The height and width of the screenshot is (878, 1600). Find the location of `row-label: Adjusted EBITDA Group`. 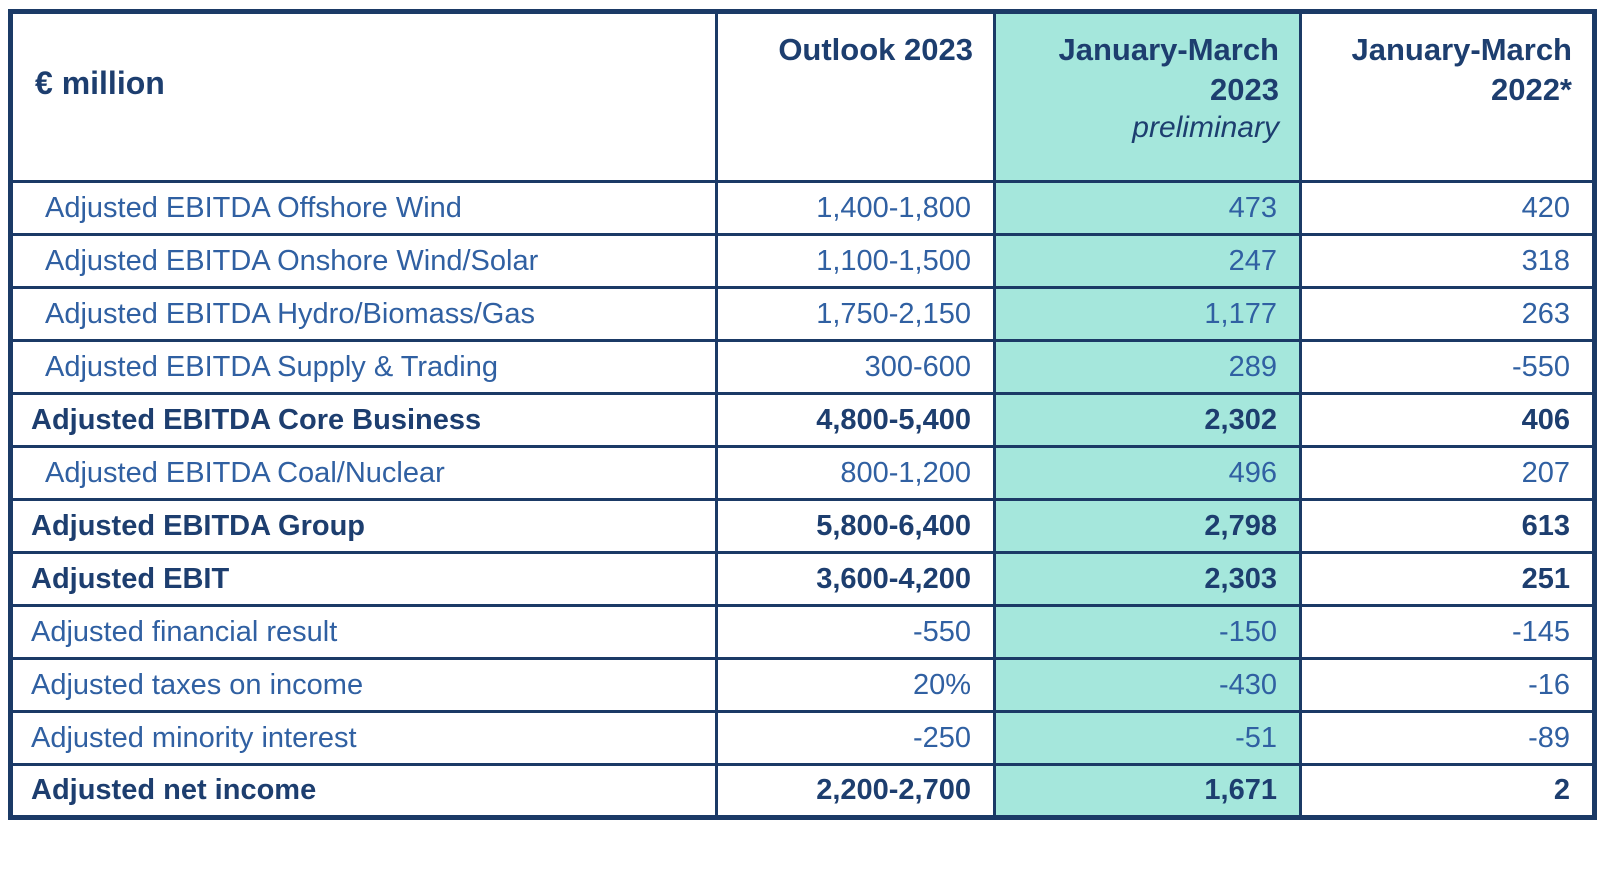

row-label: Adjusted EBITDA Group is located at coordinates (363, 526).